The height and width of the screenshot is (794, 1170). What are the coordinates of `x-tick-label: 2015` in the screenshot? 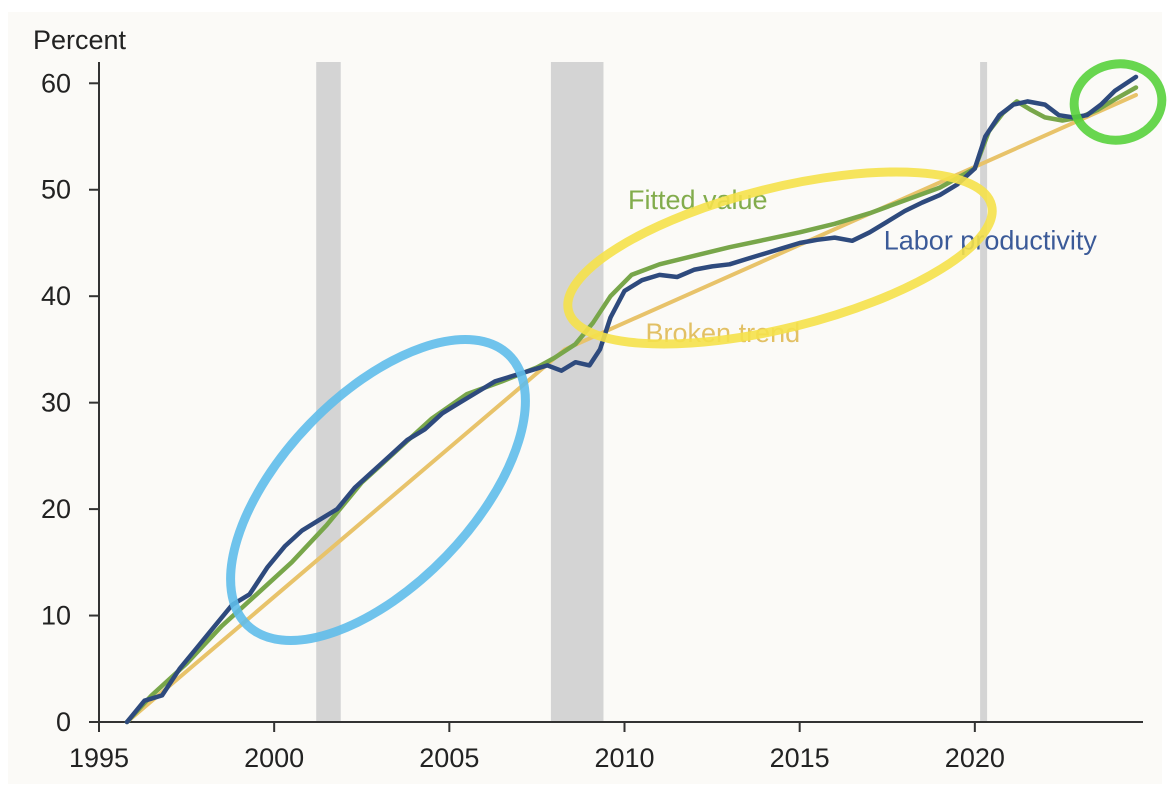 It's located at (800, 758).